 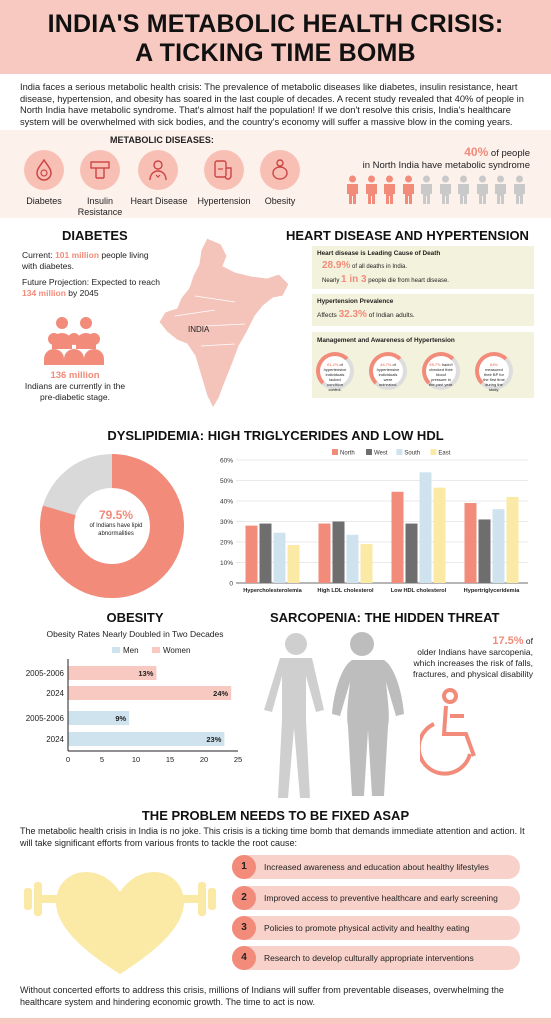 I want to click on bar-south, so click(x=352, y=558).